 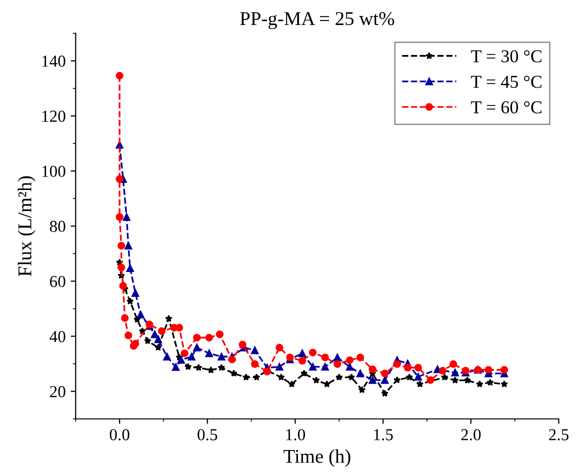 I want to click on x-tick-label: 1.0, so click(x=296, y=434).